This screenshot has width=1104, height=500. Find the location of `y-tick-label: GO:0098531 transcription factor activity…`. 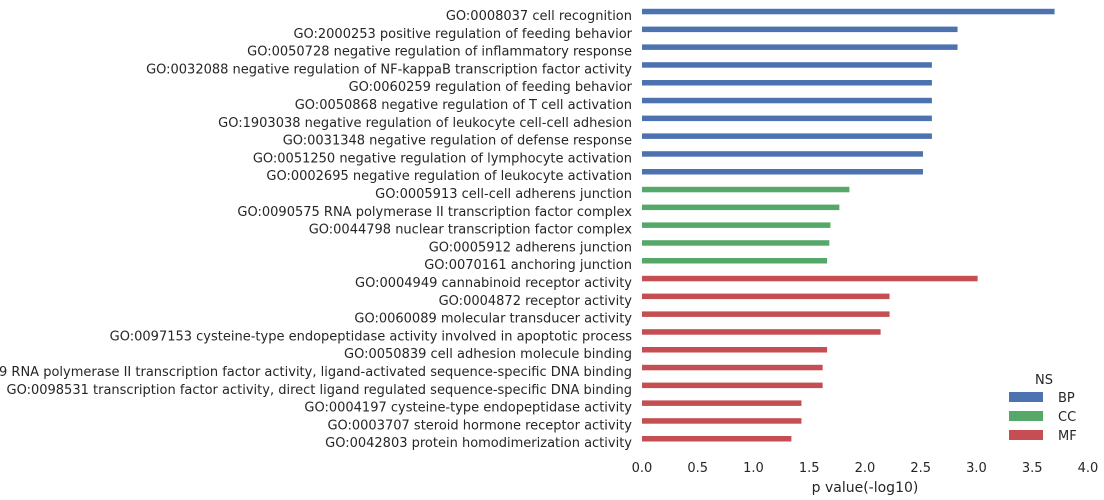

y-tick-label: GO:0098531 transcription factor activity… is located at coordinates (319, 390).